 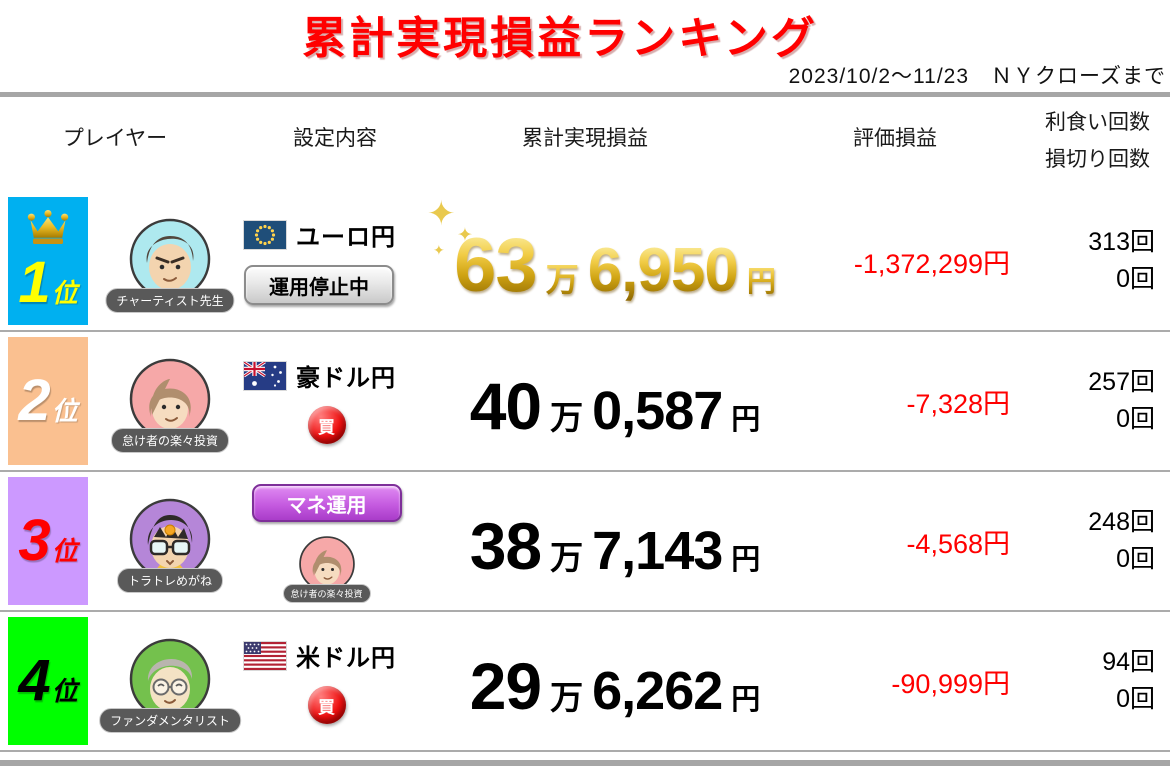 What do you see at coordinates (346, 378) in the screenshot?
I see `pair-label: 豪ドル円` at bounding box center [346, 378].